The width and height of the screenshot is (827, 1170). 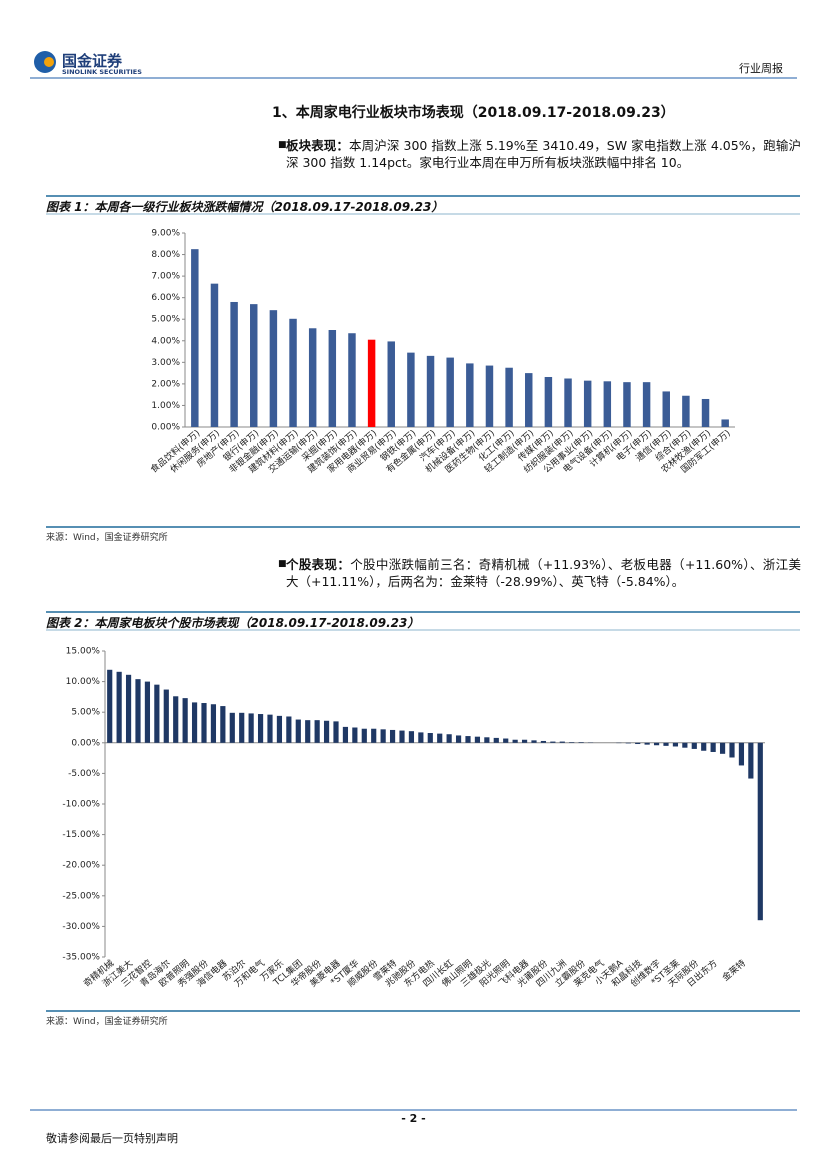 I want to click on bullet-label: 个股表现：, so click(x=318, y=564).